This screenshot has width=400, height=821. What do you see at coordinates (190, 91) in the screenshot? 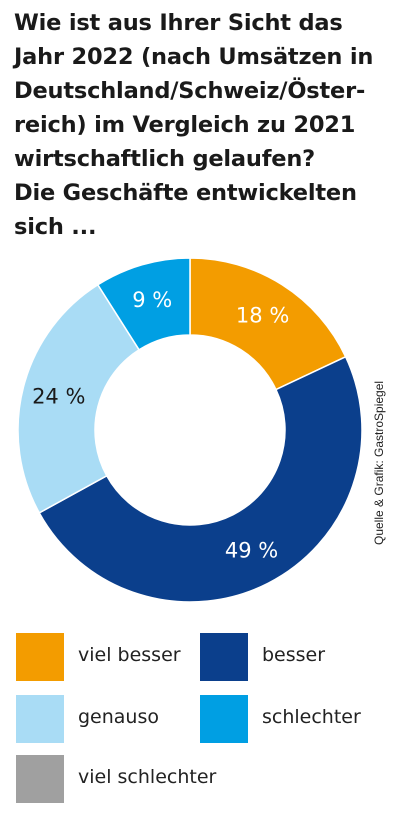
I see `title-line: Deutschland/Schweiz/Öster-` at bounding box center [190, 91].